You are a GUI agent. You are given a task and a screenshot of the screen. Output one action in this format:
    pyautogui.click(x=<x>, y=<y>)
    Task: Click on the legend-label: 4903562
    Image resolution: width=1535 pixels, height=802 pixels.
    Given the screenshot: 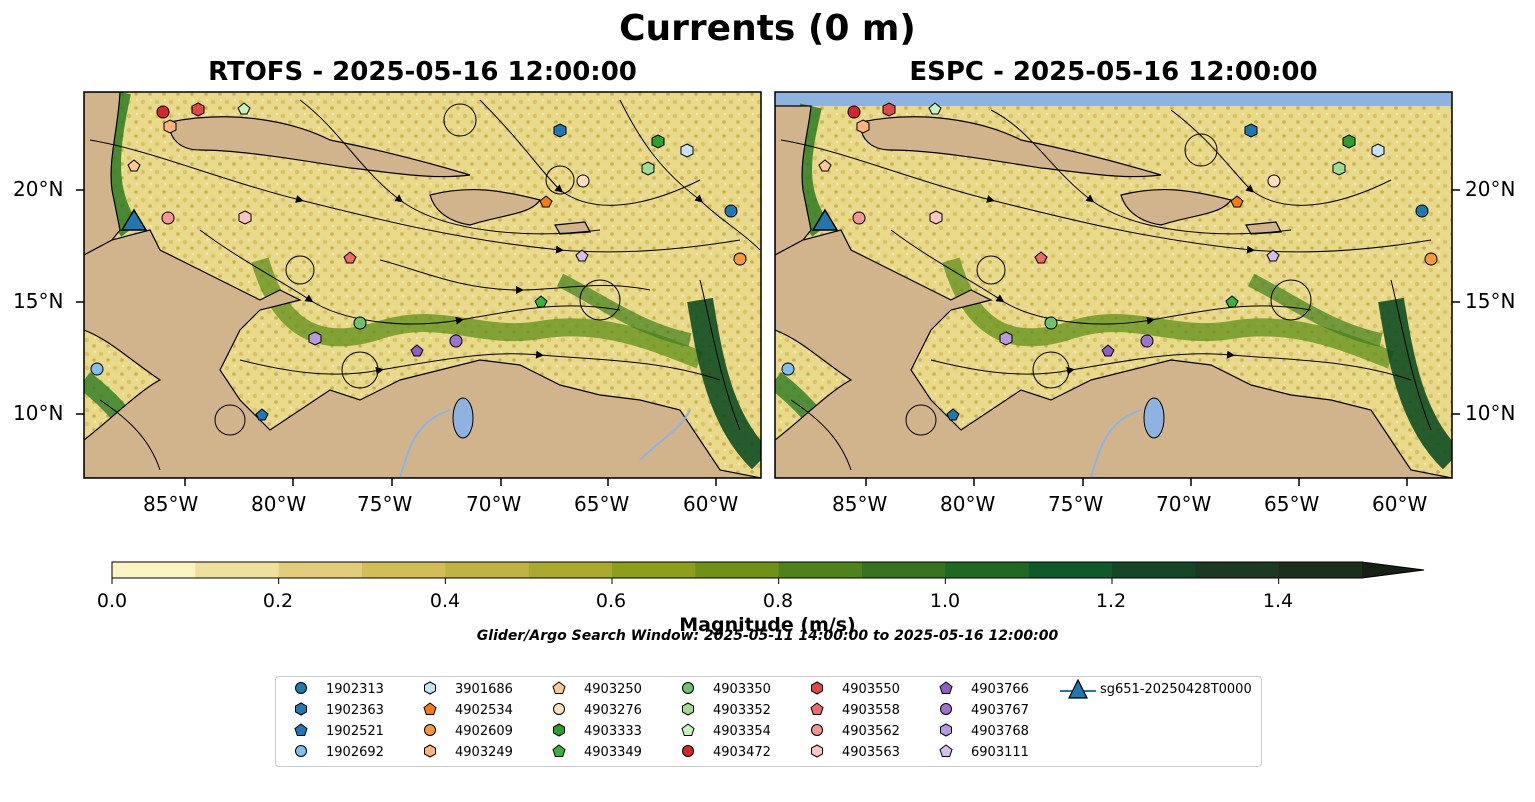 What is the action you would take?
    pyautogui.click(x=871, y=731)
    